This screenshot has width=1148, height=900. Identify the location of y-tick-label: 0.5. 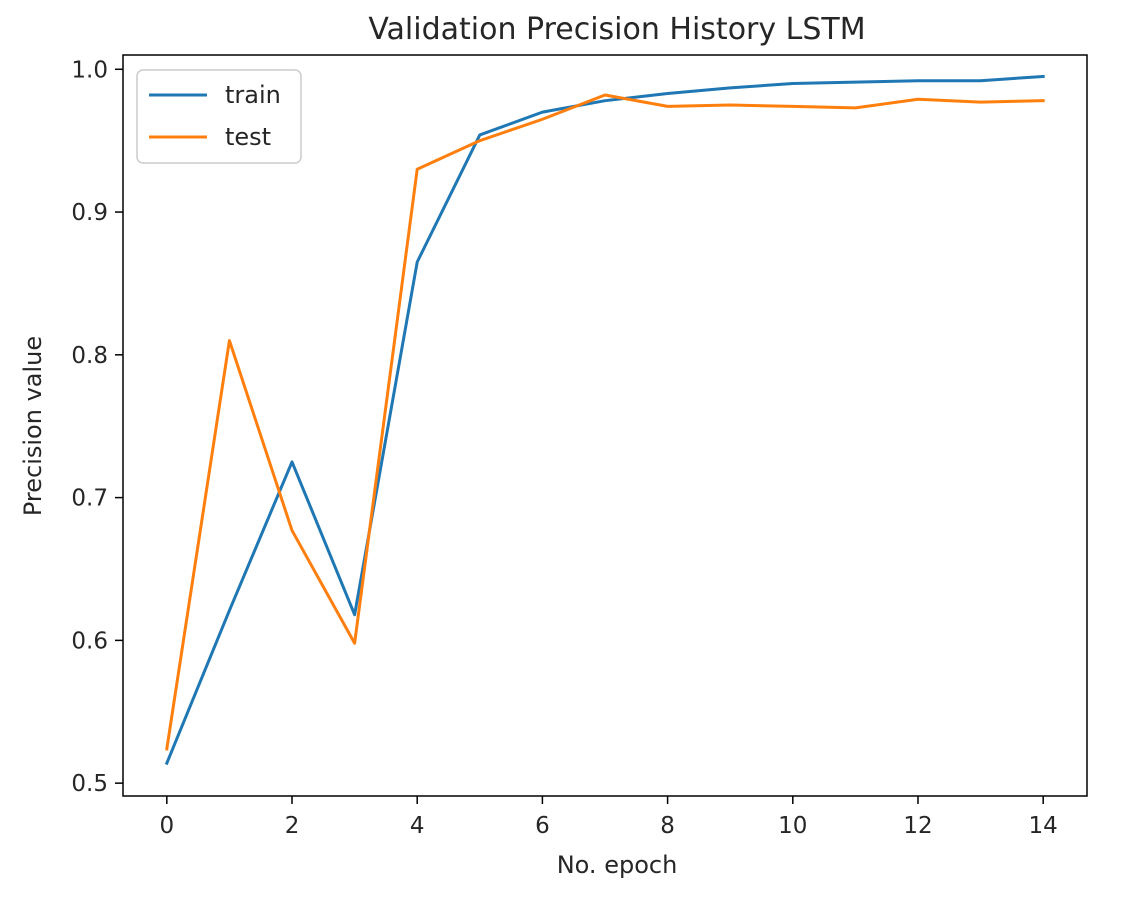
(89, 784).